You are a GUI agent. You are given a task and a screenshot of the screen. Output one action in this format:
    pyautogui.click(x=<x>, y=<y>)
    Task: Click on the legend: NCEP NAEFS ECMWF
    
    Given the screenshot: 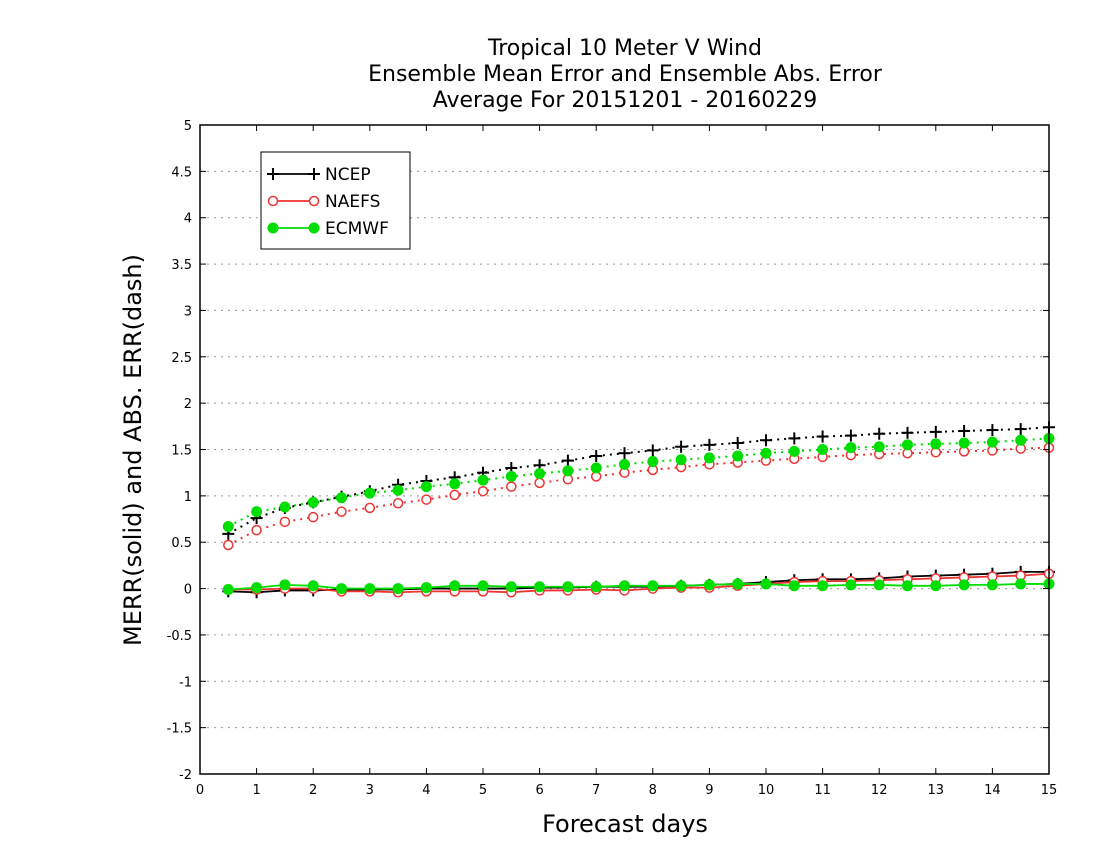 What is the action you would take?
    pyautogui.click(x=335, y=200)
    